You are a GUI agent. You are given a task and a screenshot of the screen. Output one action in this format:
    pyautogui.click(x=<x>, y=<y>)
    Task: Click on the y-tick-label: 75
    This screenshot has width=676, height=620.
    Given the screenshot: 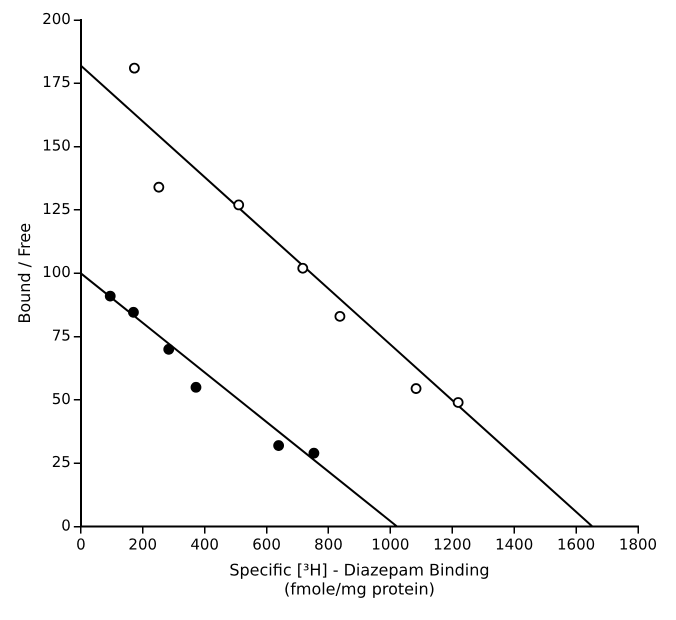 What is the action you would take?
    pyautogui.click(x=61, y=335)
    